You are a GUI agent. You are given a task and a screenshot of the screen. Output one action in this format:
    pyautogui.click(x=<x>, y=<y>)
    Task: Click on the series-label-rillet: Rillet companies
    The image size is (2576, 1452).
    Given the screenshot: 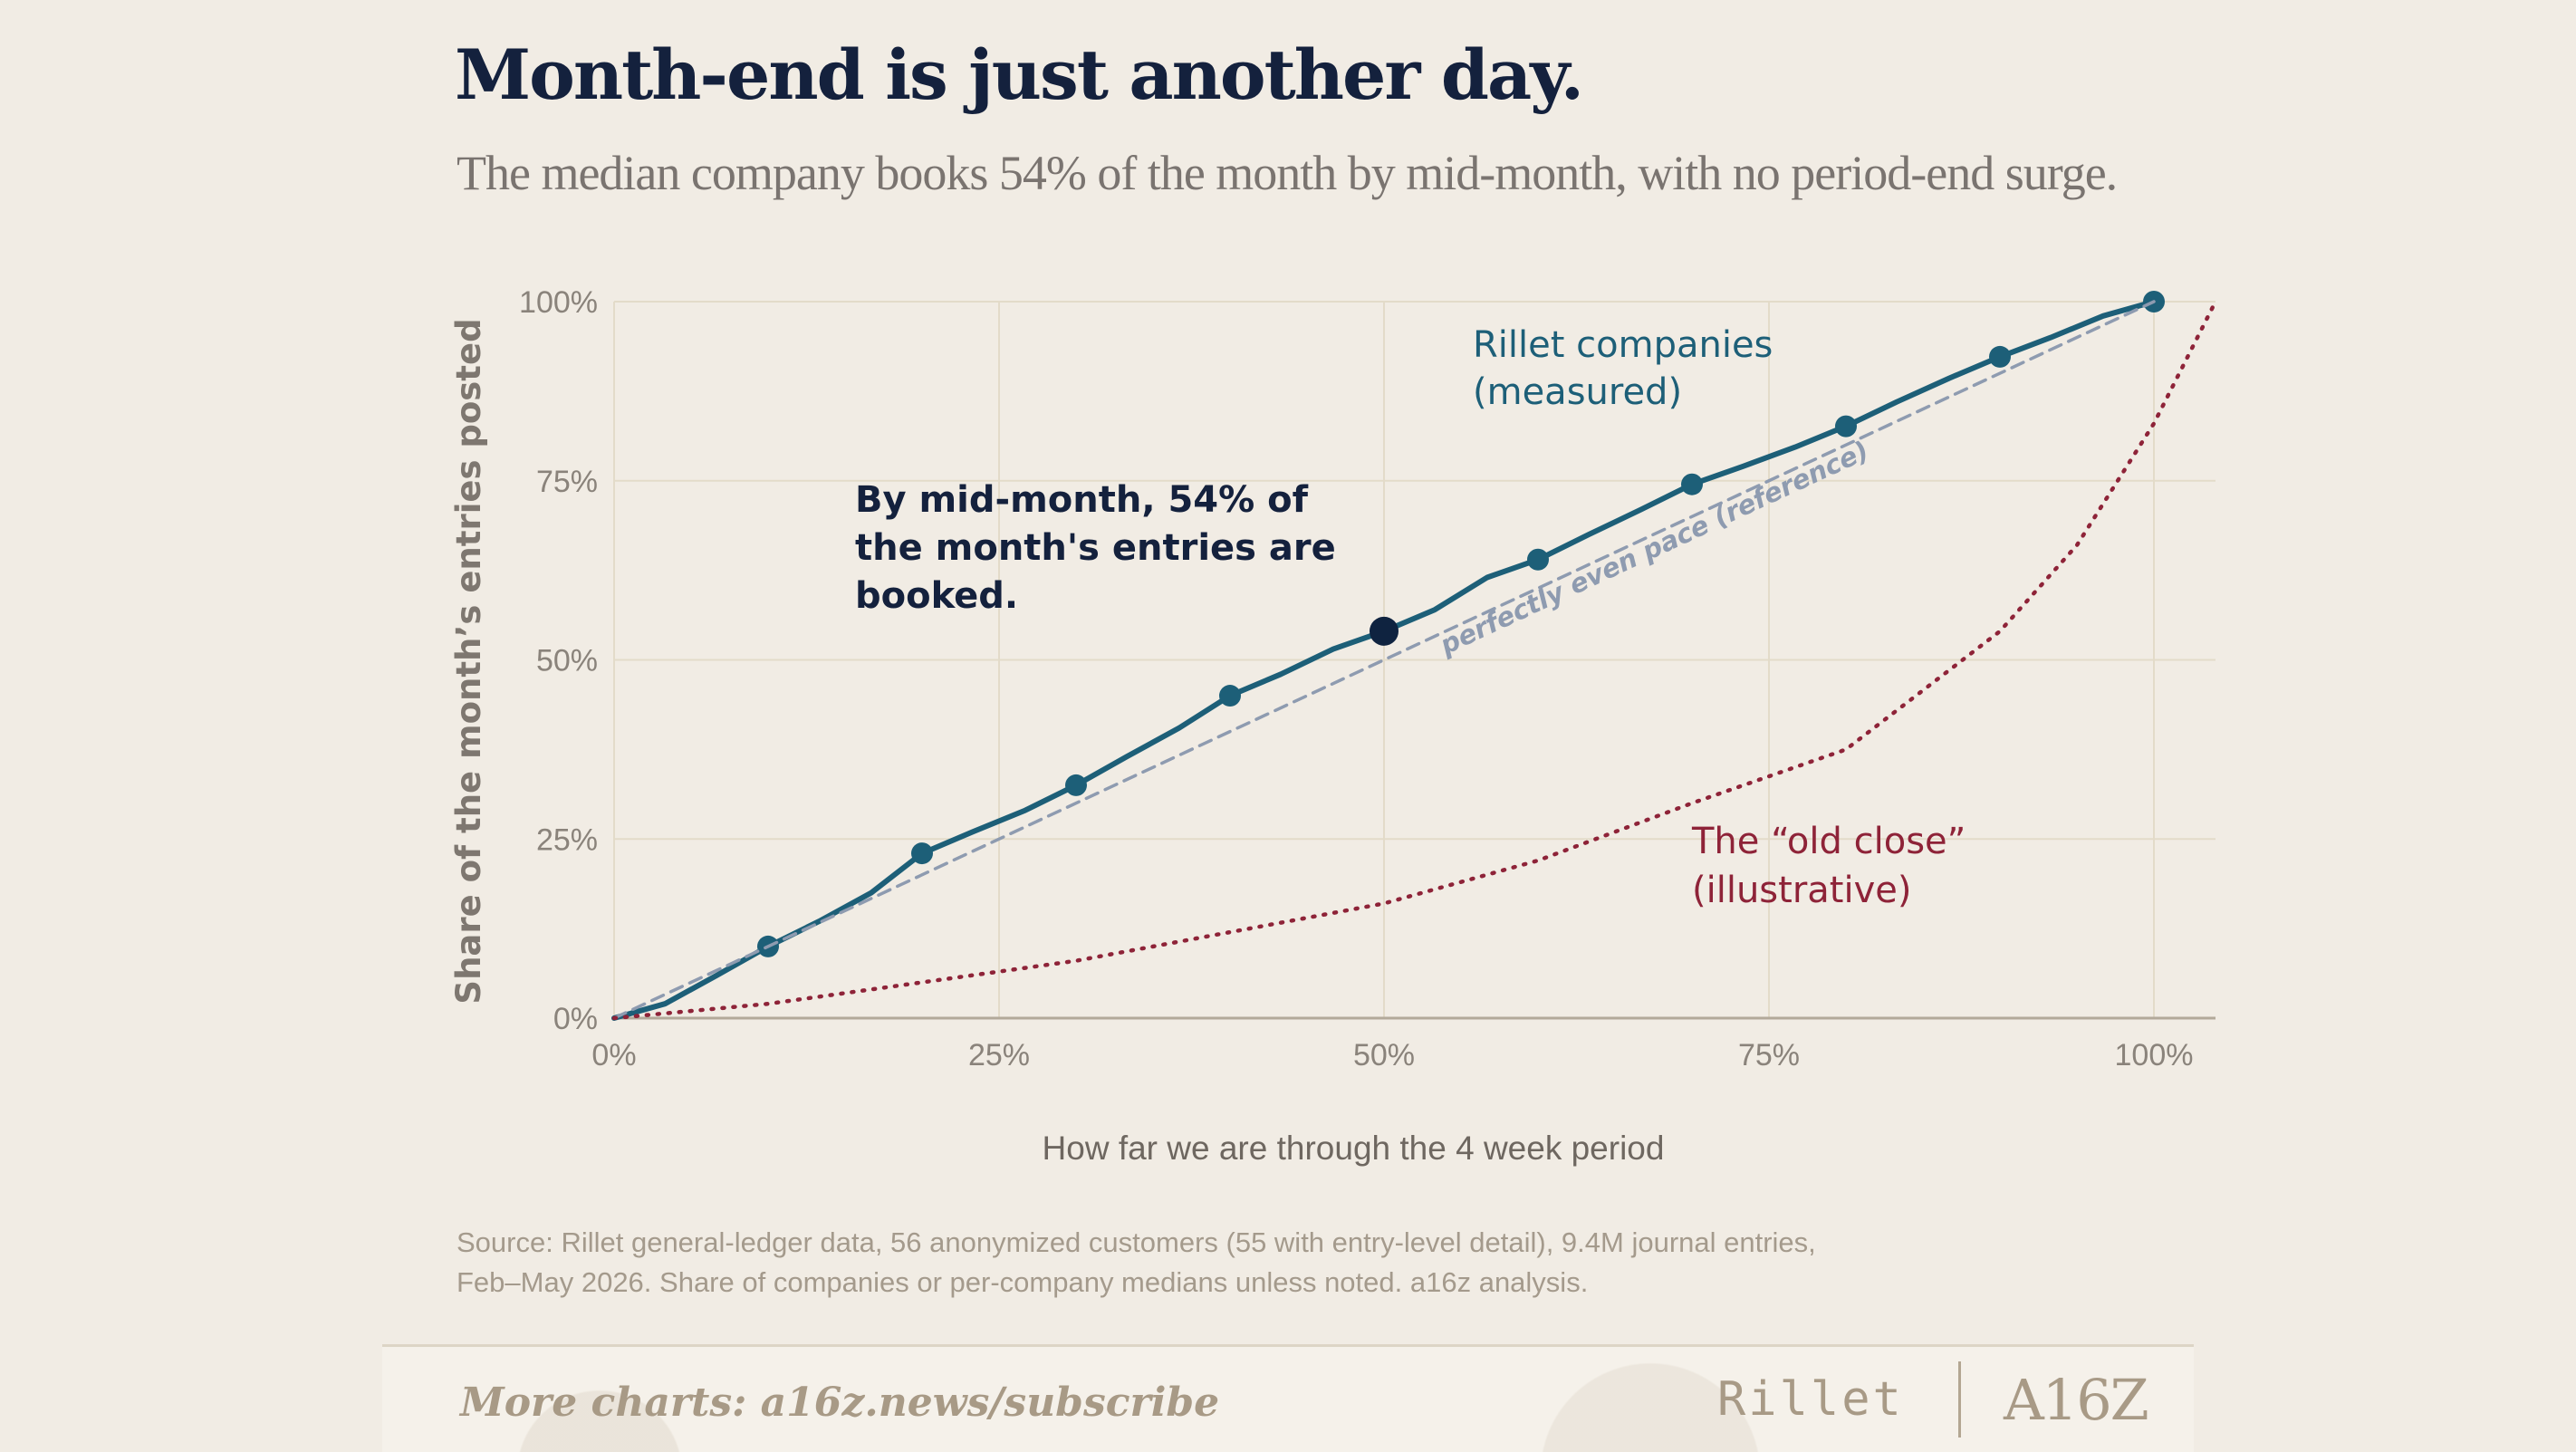 What is the action you would take?
    pyautogui.click(x=1623, y=345)
    